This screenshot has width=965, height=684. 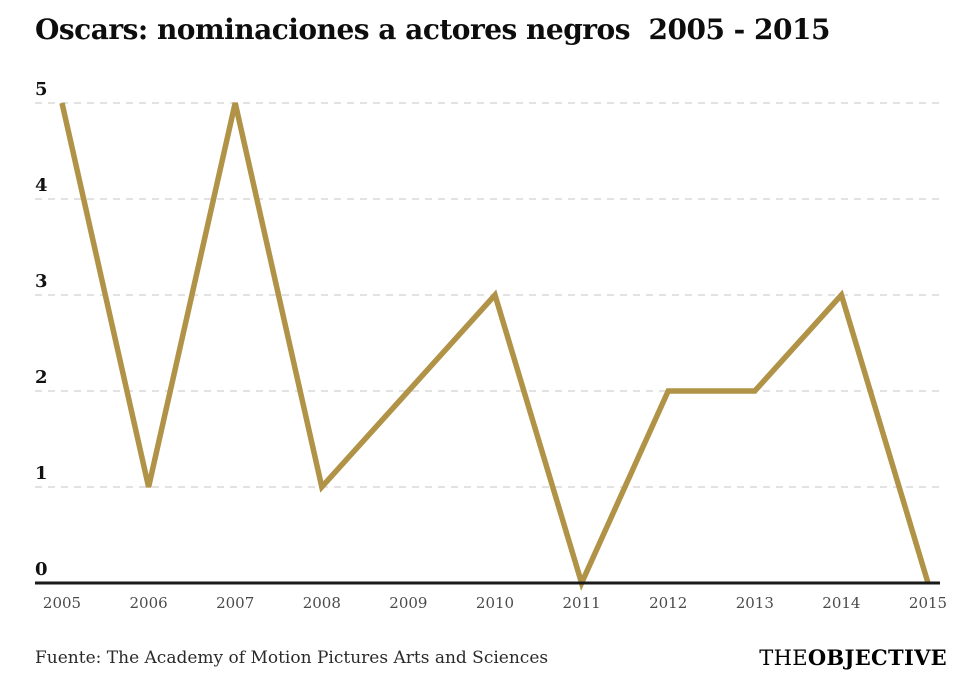 What do you see at coordinates (322, 603) in the screenshot?
I see `x-tick-label: 2008` at bounding box center [322, 603].